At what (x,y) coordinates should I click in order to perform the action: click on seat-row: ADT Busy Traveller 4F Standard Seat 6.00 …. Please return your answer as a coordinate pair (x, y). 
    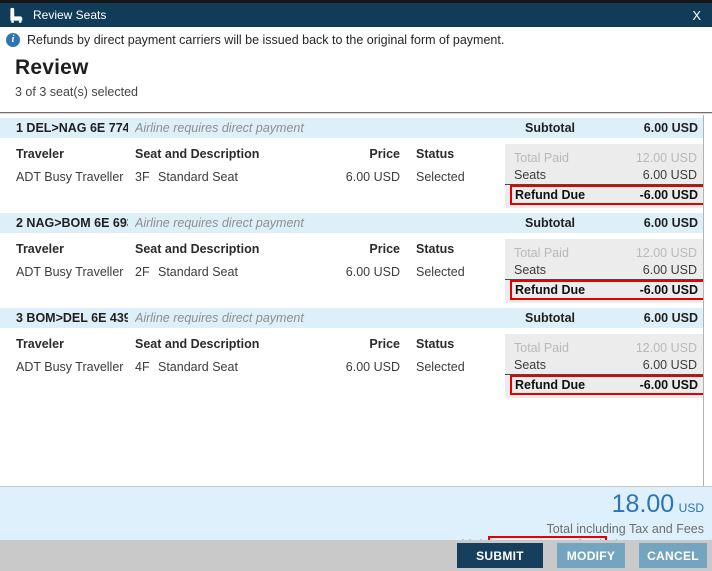
    Looking at the image, I should click on (252, 362).